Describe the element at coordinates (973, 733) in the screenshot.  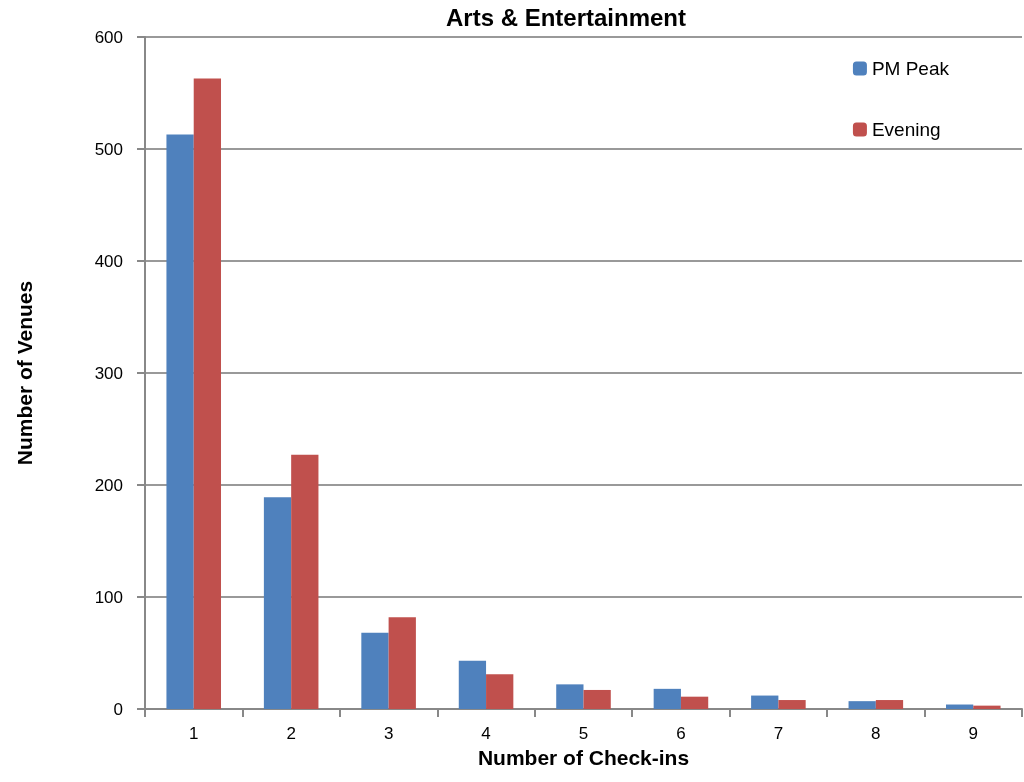
I see `x-tick-label: 9` at that location.